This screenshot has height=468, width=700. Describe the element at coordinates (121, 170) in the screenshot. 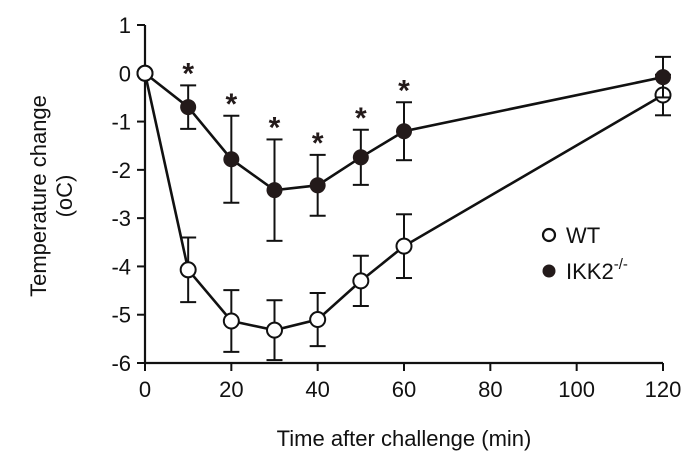

I see `y-tick-label: -2` at that location.